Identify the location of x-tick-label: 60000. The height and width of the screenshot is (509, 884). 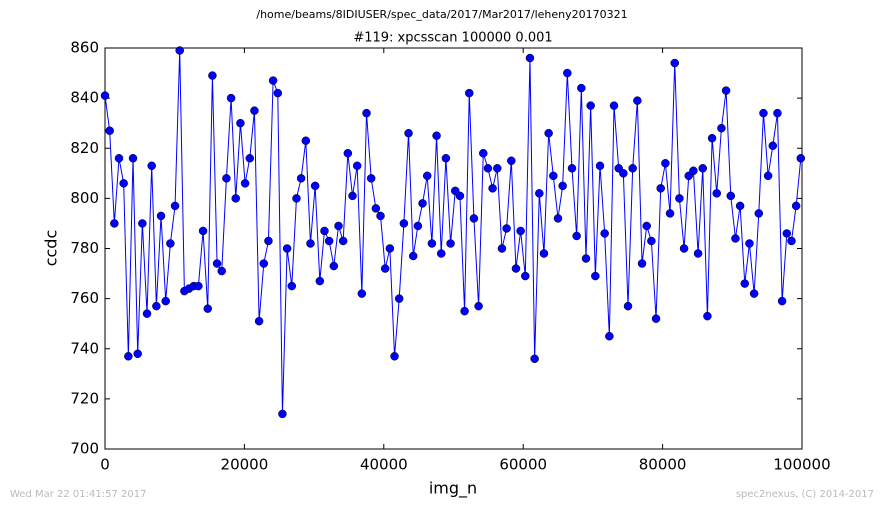
(523, 465).